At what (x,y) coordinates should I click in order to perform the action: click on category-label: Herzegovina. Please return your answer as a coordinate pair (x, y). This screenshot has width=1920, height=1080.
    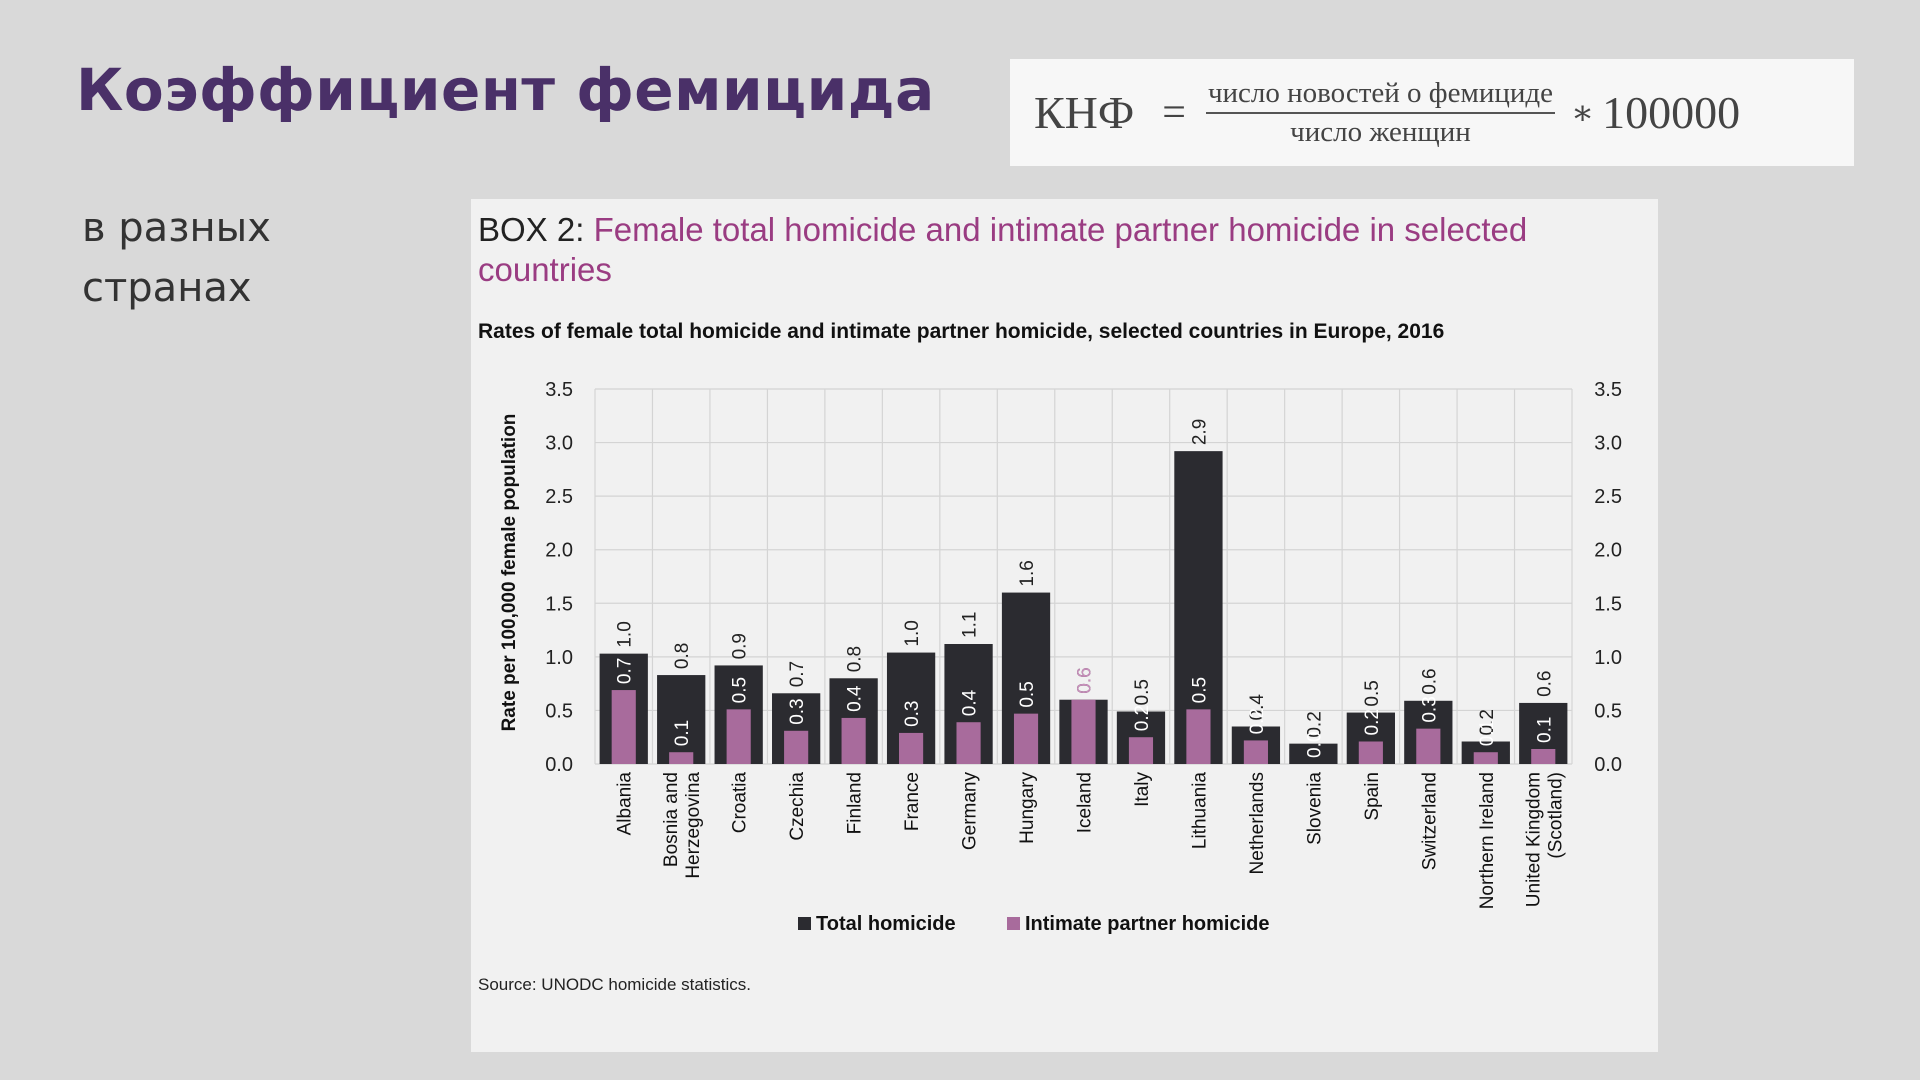
    Looking at the image, I should click on (693, 825).